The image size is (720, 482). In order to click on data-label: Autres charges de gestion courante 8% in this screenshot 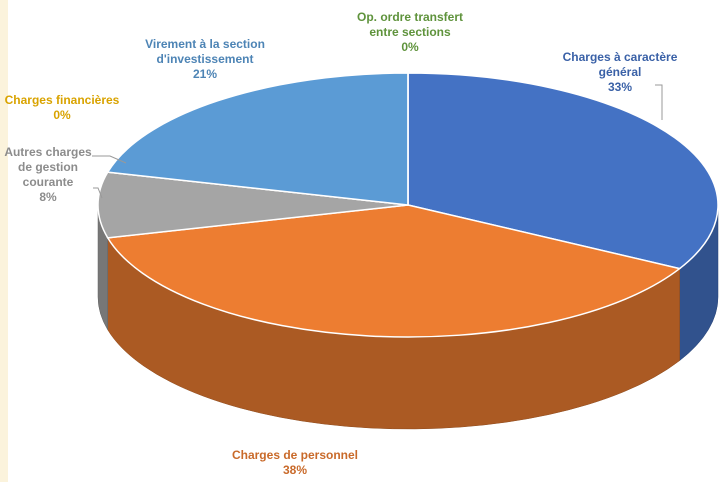, I will do `click(49, 175)`.